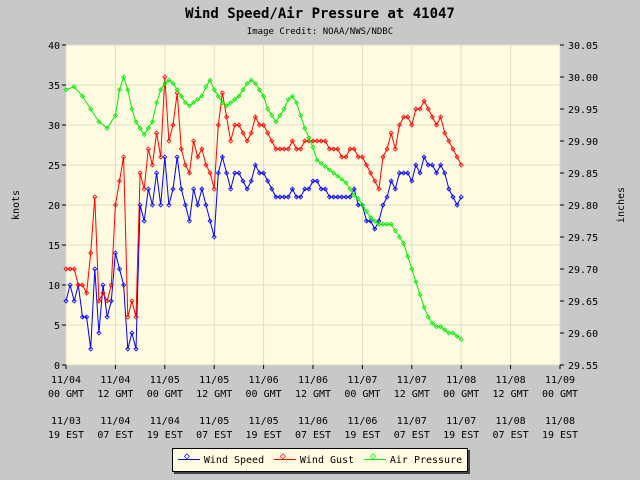  I want to click on legend-label-air-pressure: Air Pressure, so click(426, 460).